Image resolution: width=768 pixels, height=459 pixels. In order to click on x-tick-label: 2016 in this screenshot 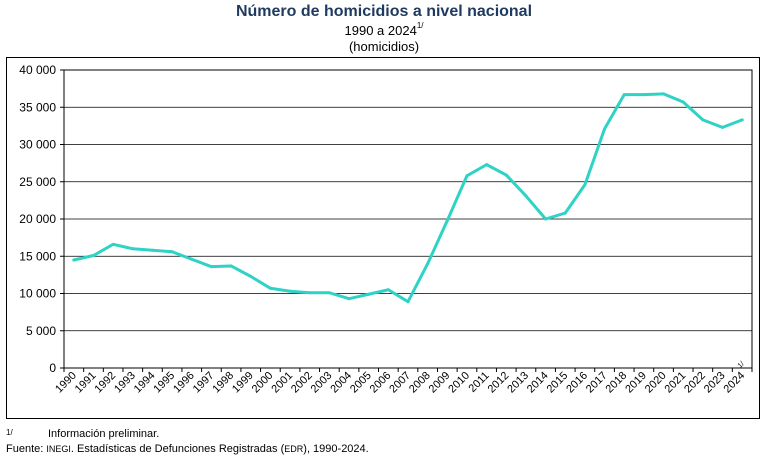, I will do `click(577, 383)`.